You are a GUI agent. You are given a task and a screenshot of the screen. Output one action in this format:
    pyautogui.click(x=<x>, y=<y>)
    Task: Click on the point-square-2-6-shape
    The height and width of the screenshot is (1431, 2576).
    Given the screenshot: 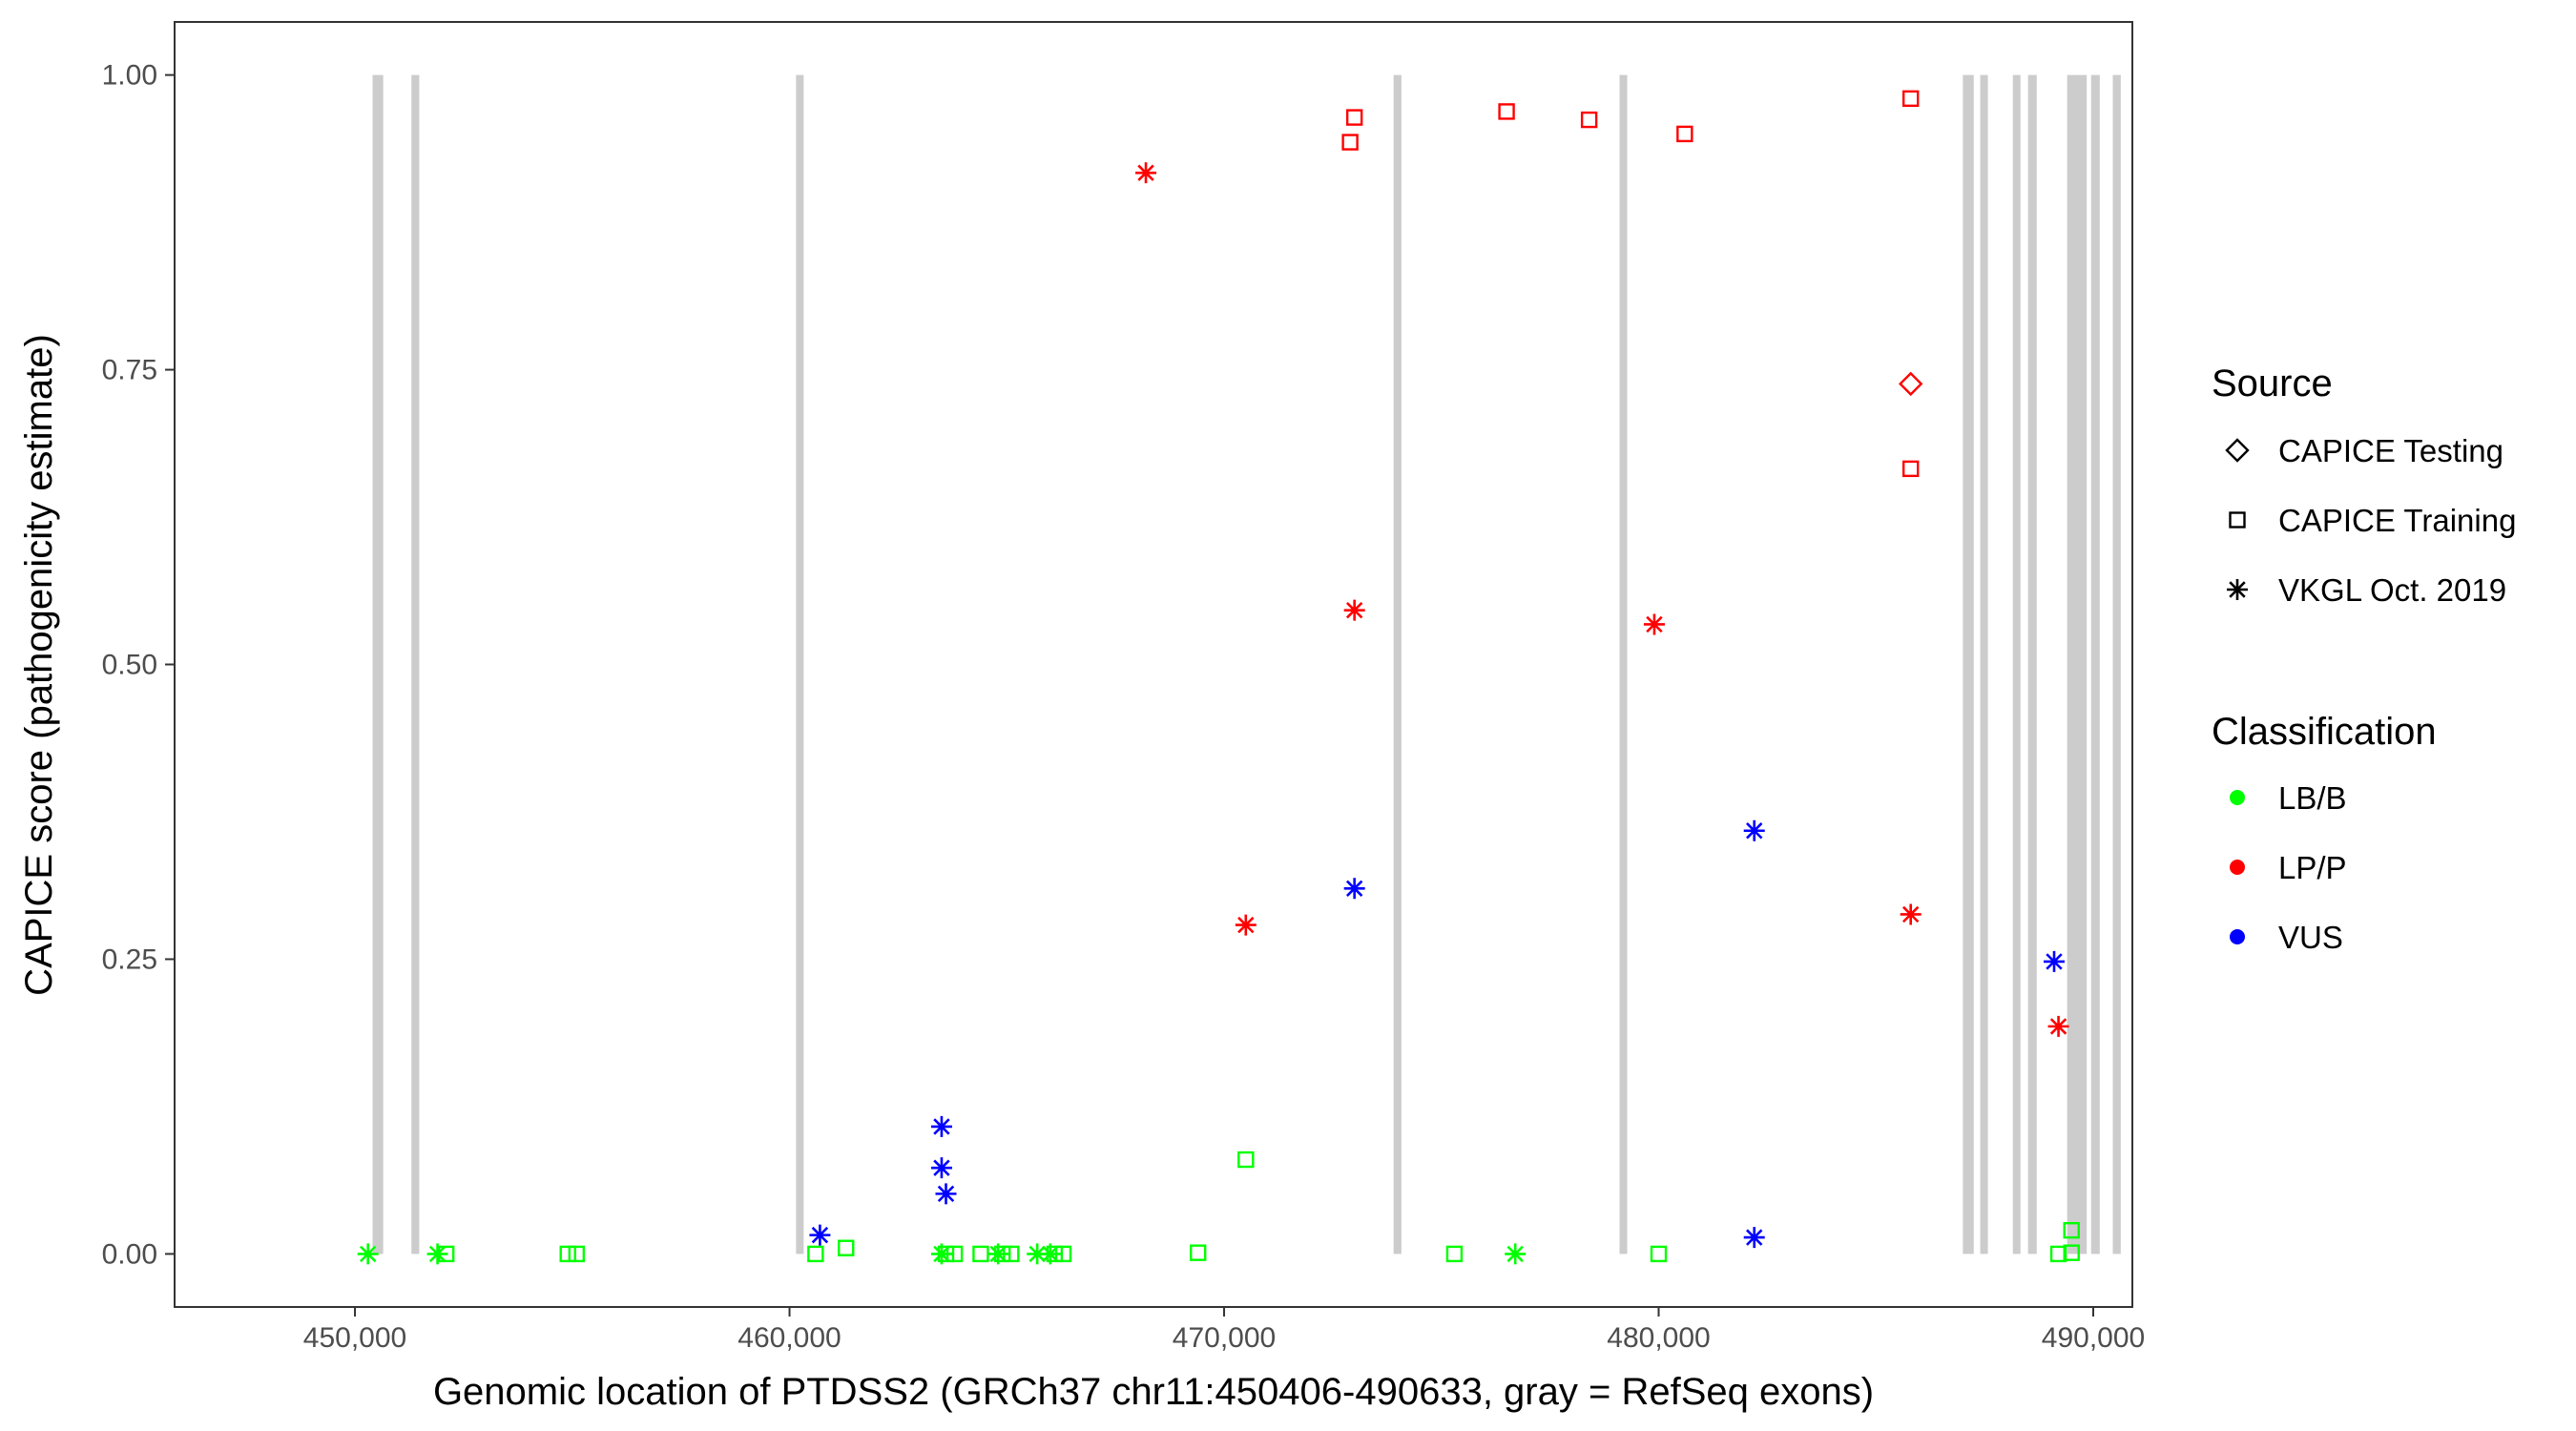 What is the action you would take?
    pyautogui.click(x=946, y=1254)
    